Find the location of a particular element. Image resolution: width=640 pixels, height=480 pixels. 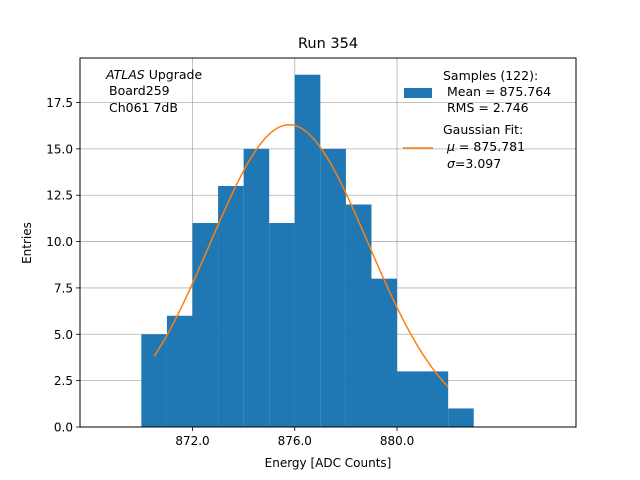

legend-samples-mean: Mean = 875.764 is located at coordinates (499, 91).